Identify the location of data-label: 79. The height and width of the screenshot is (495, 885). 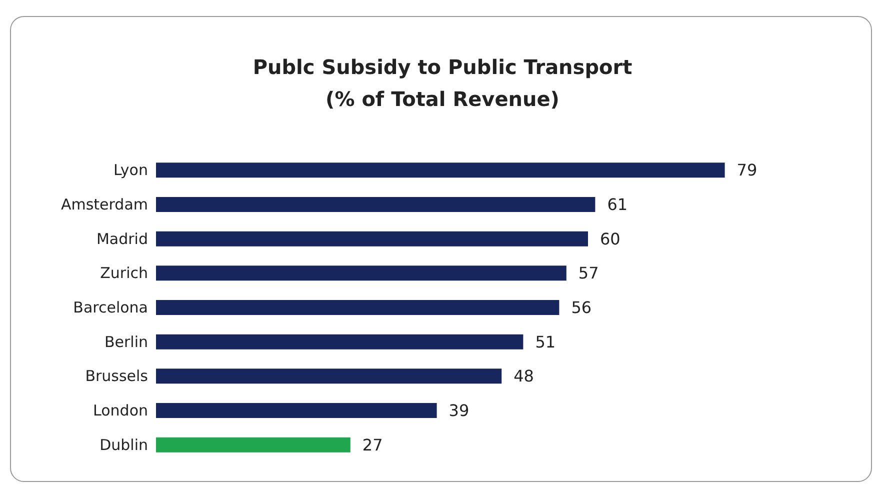
(747, 170).